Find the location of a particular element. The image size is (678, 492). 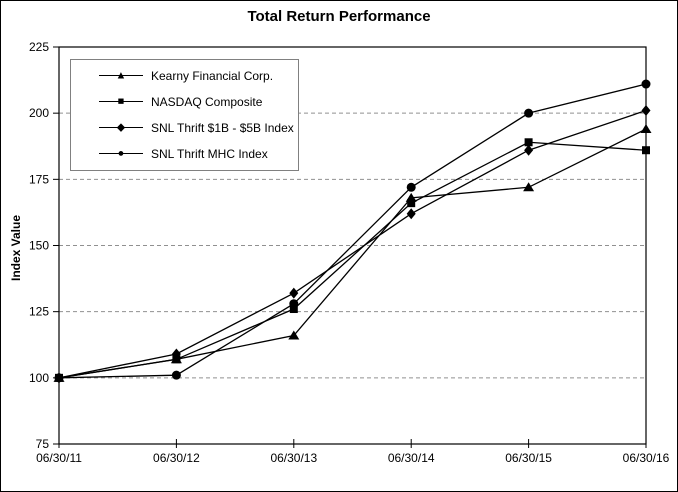

legend-item-snl-thrift-1b-5b: ◆ SNL Thrift $1B - $5B Index is located at coordinates (196, 128).